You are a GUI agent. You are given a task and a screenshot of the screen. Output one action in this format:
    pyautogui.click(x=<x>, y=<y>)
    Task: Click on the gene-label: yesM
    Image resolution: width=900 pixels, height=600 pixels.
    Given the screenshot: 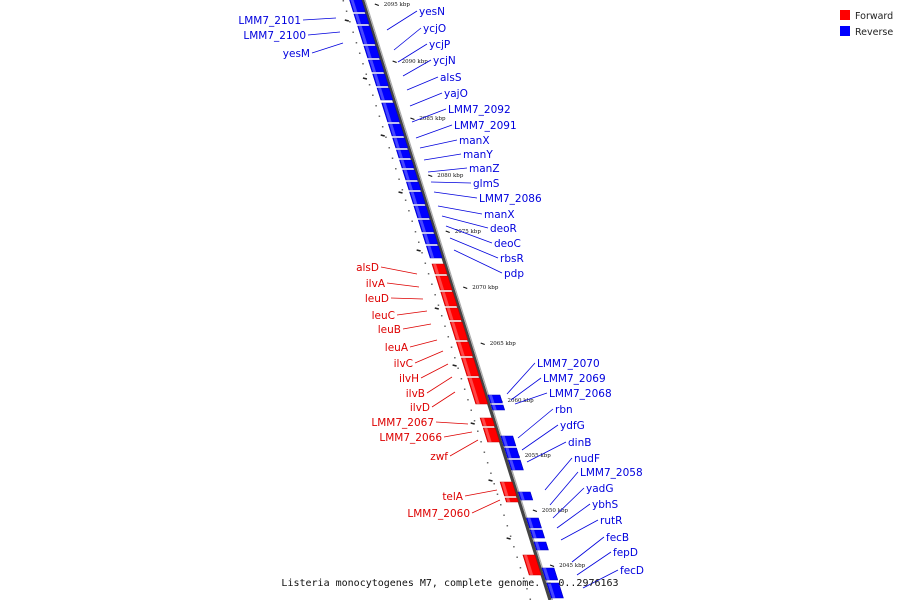 What is the action you would take?
    pyautogui.click(x=296, y=54)
    